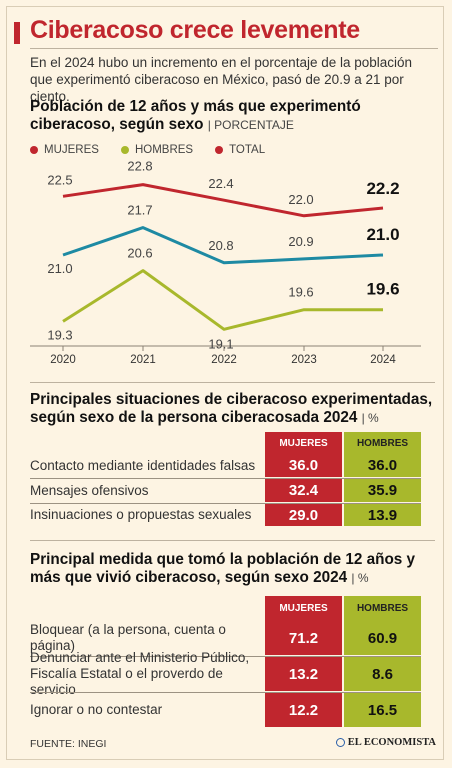 The height and width of the screenshot is (768, 452). I want to click on table2-row-0-hombres: 60.9, so click(382, 638).